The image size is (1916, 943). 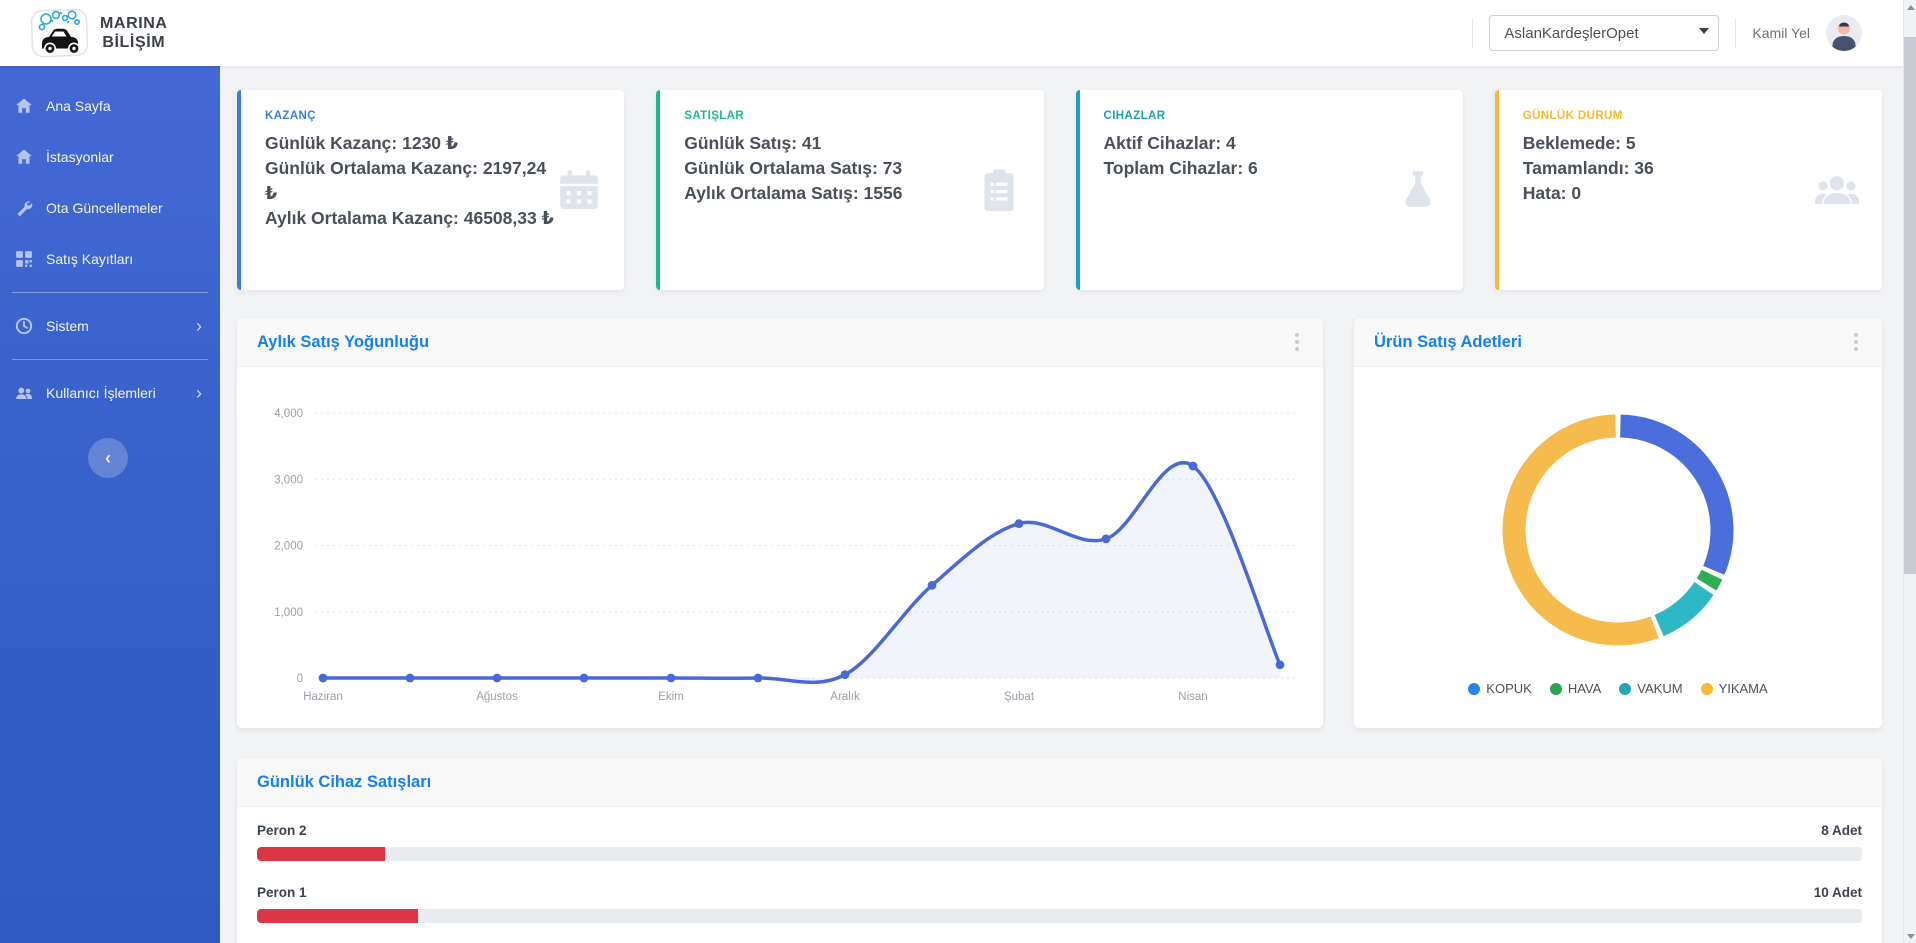 I want to click on x-tick-label: Ağustos, so click(x=497, y=697).